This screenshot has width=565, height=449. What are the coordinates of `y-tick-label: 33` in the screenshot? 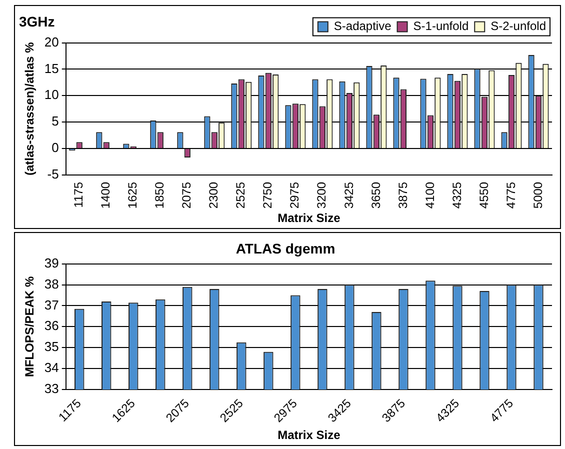 It's located at (51, 388).